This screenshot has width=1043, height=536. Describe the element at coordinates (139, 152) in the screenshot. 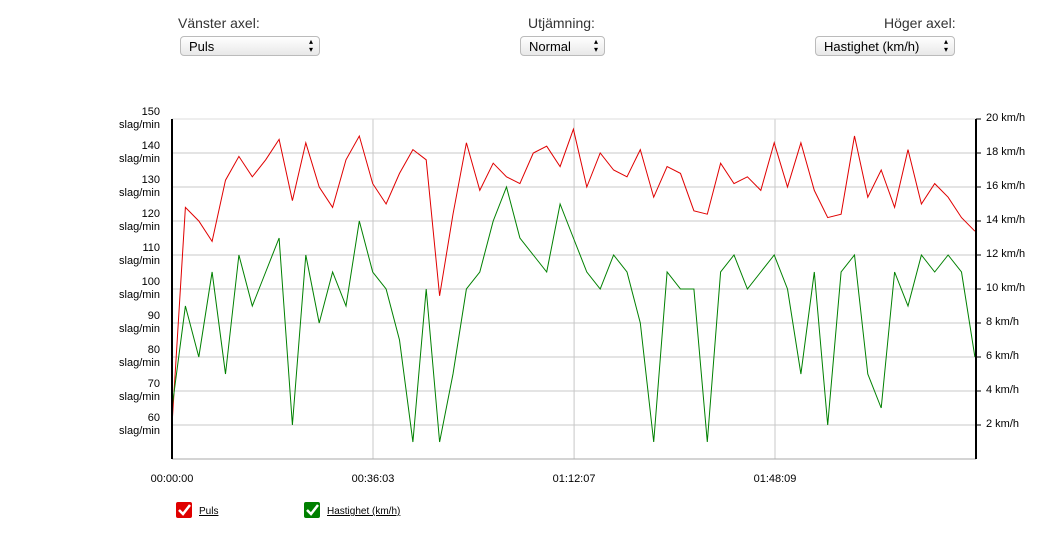

I see `y-tick-label: 140 slag/min` at that location.